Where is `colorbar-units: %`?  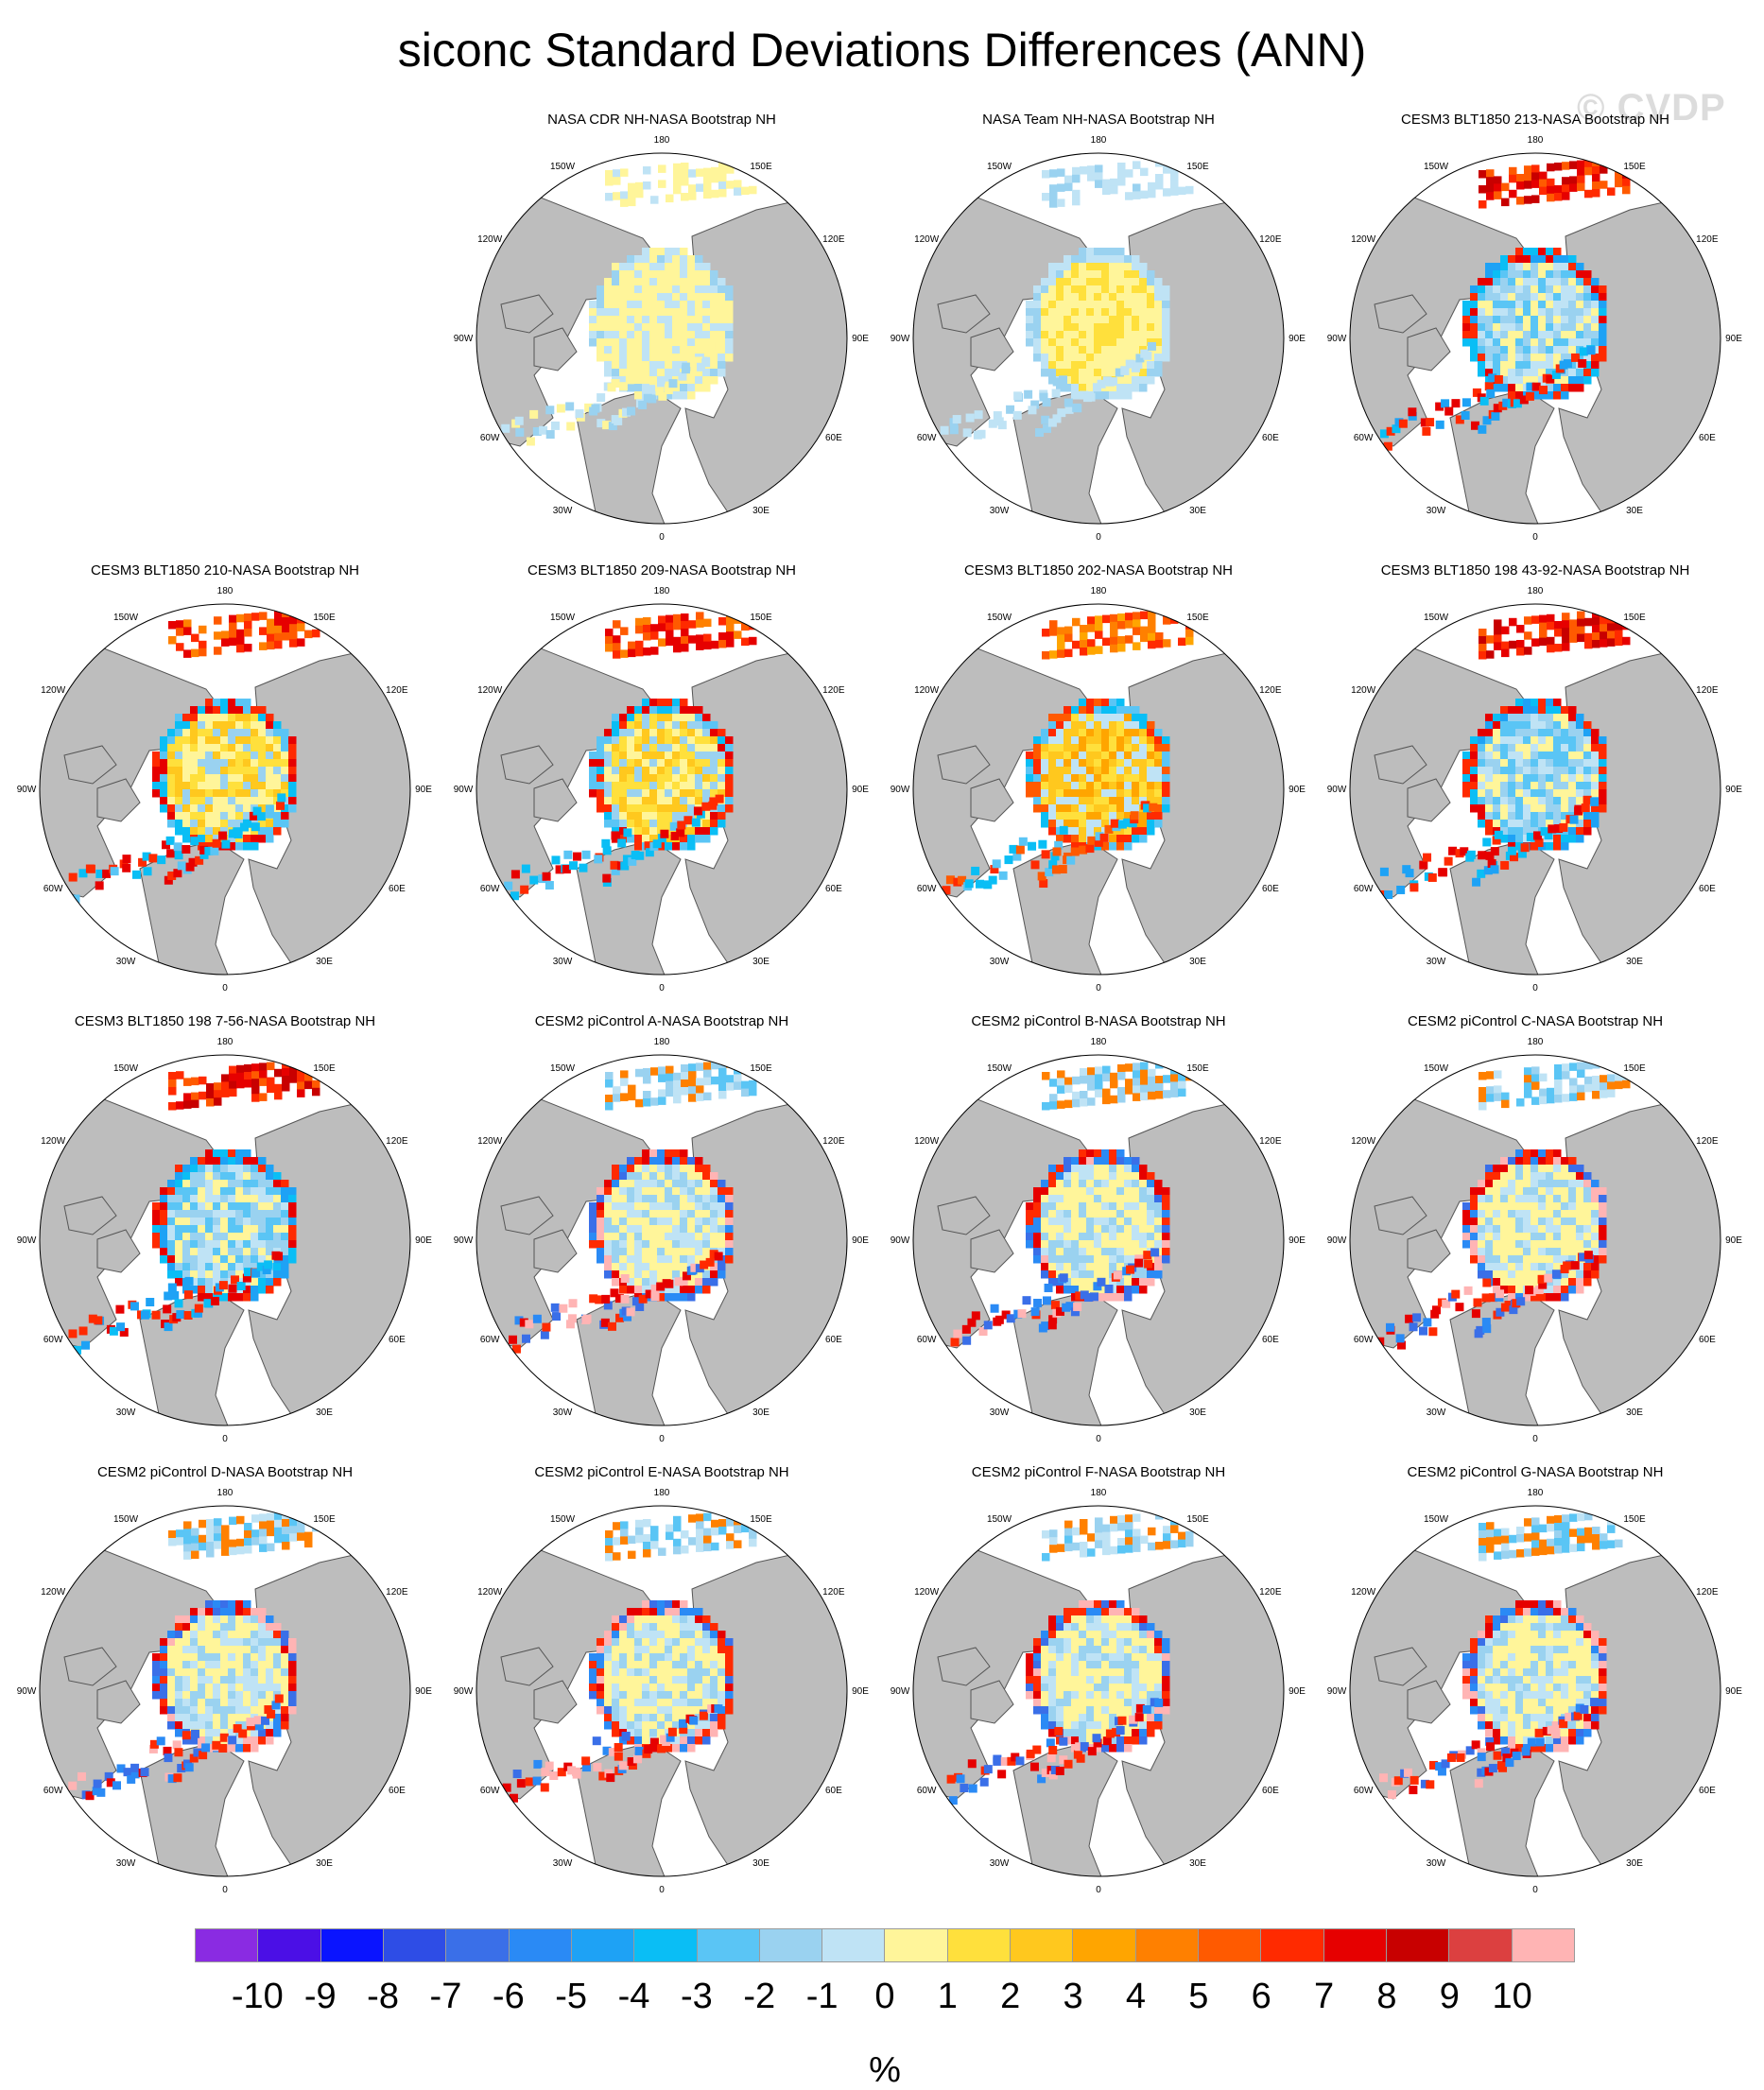 colorbar-units: % is located at coordinates (885, 2070).